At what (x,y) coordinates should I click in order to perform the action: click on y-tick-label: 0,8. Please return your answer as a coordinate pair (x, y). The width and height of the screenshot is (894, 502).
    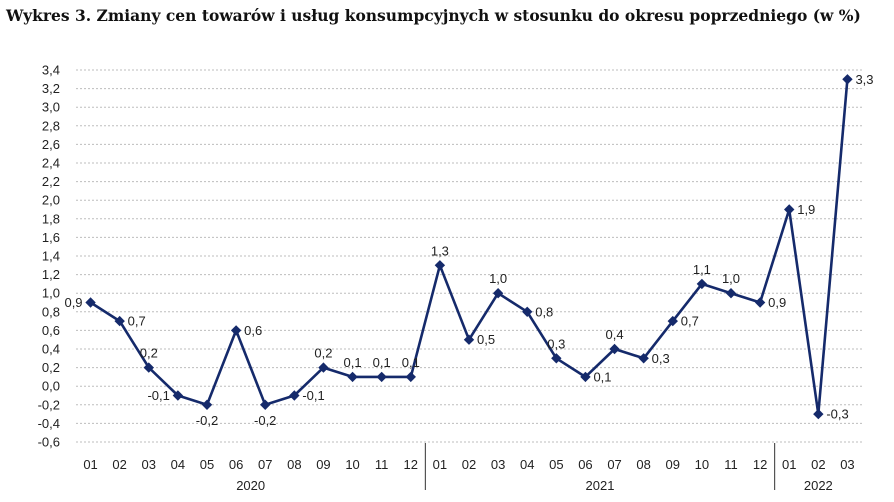
    Looking at the image, I should click on (51, 311).